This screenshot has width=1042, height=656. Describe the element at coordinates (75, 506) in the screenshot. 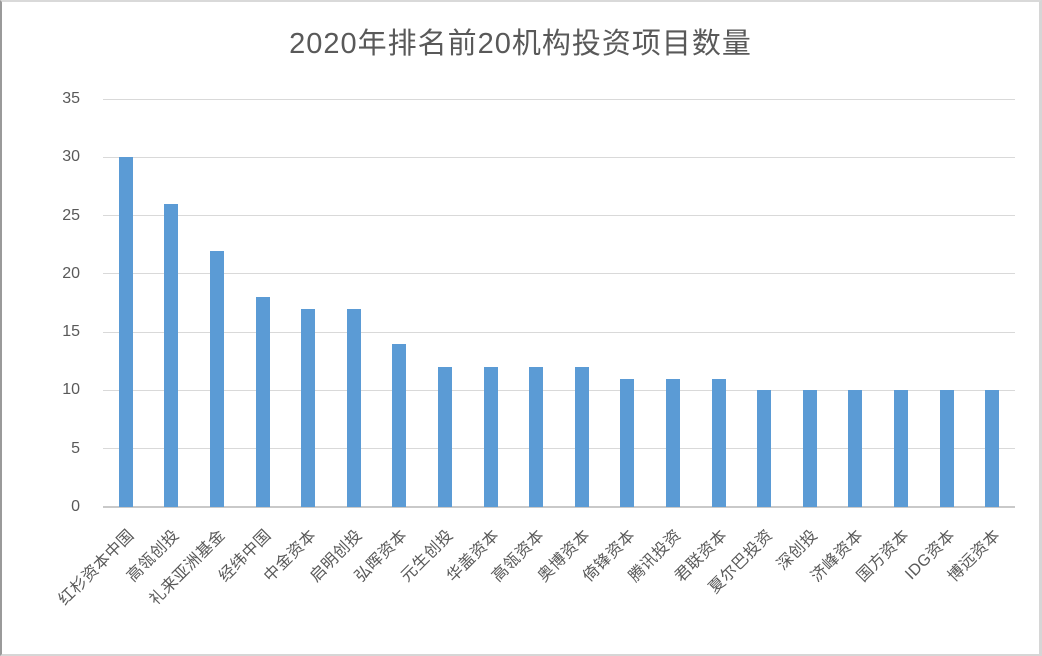

I see `y-tick-label: 0` at that location.